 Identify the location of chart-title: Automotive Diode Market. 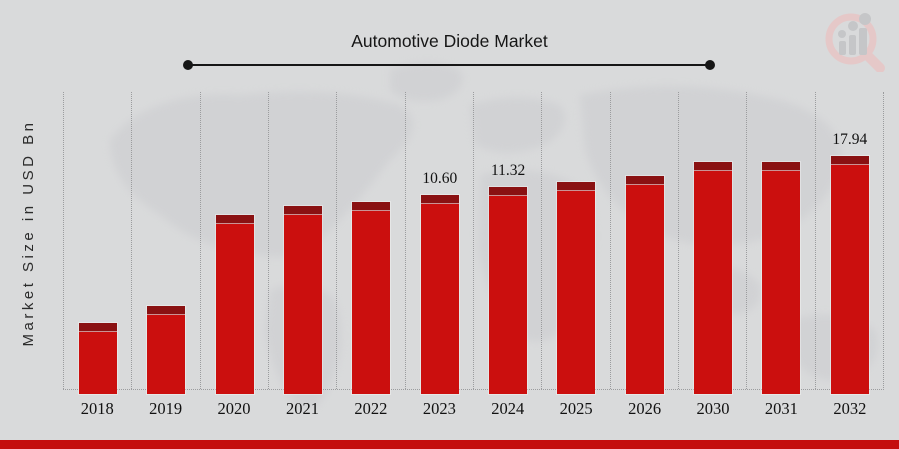
(449, 41).